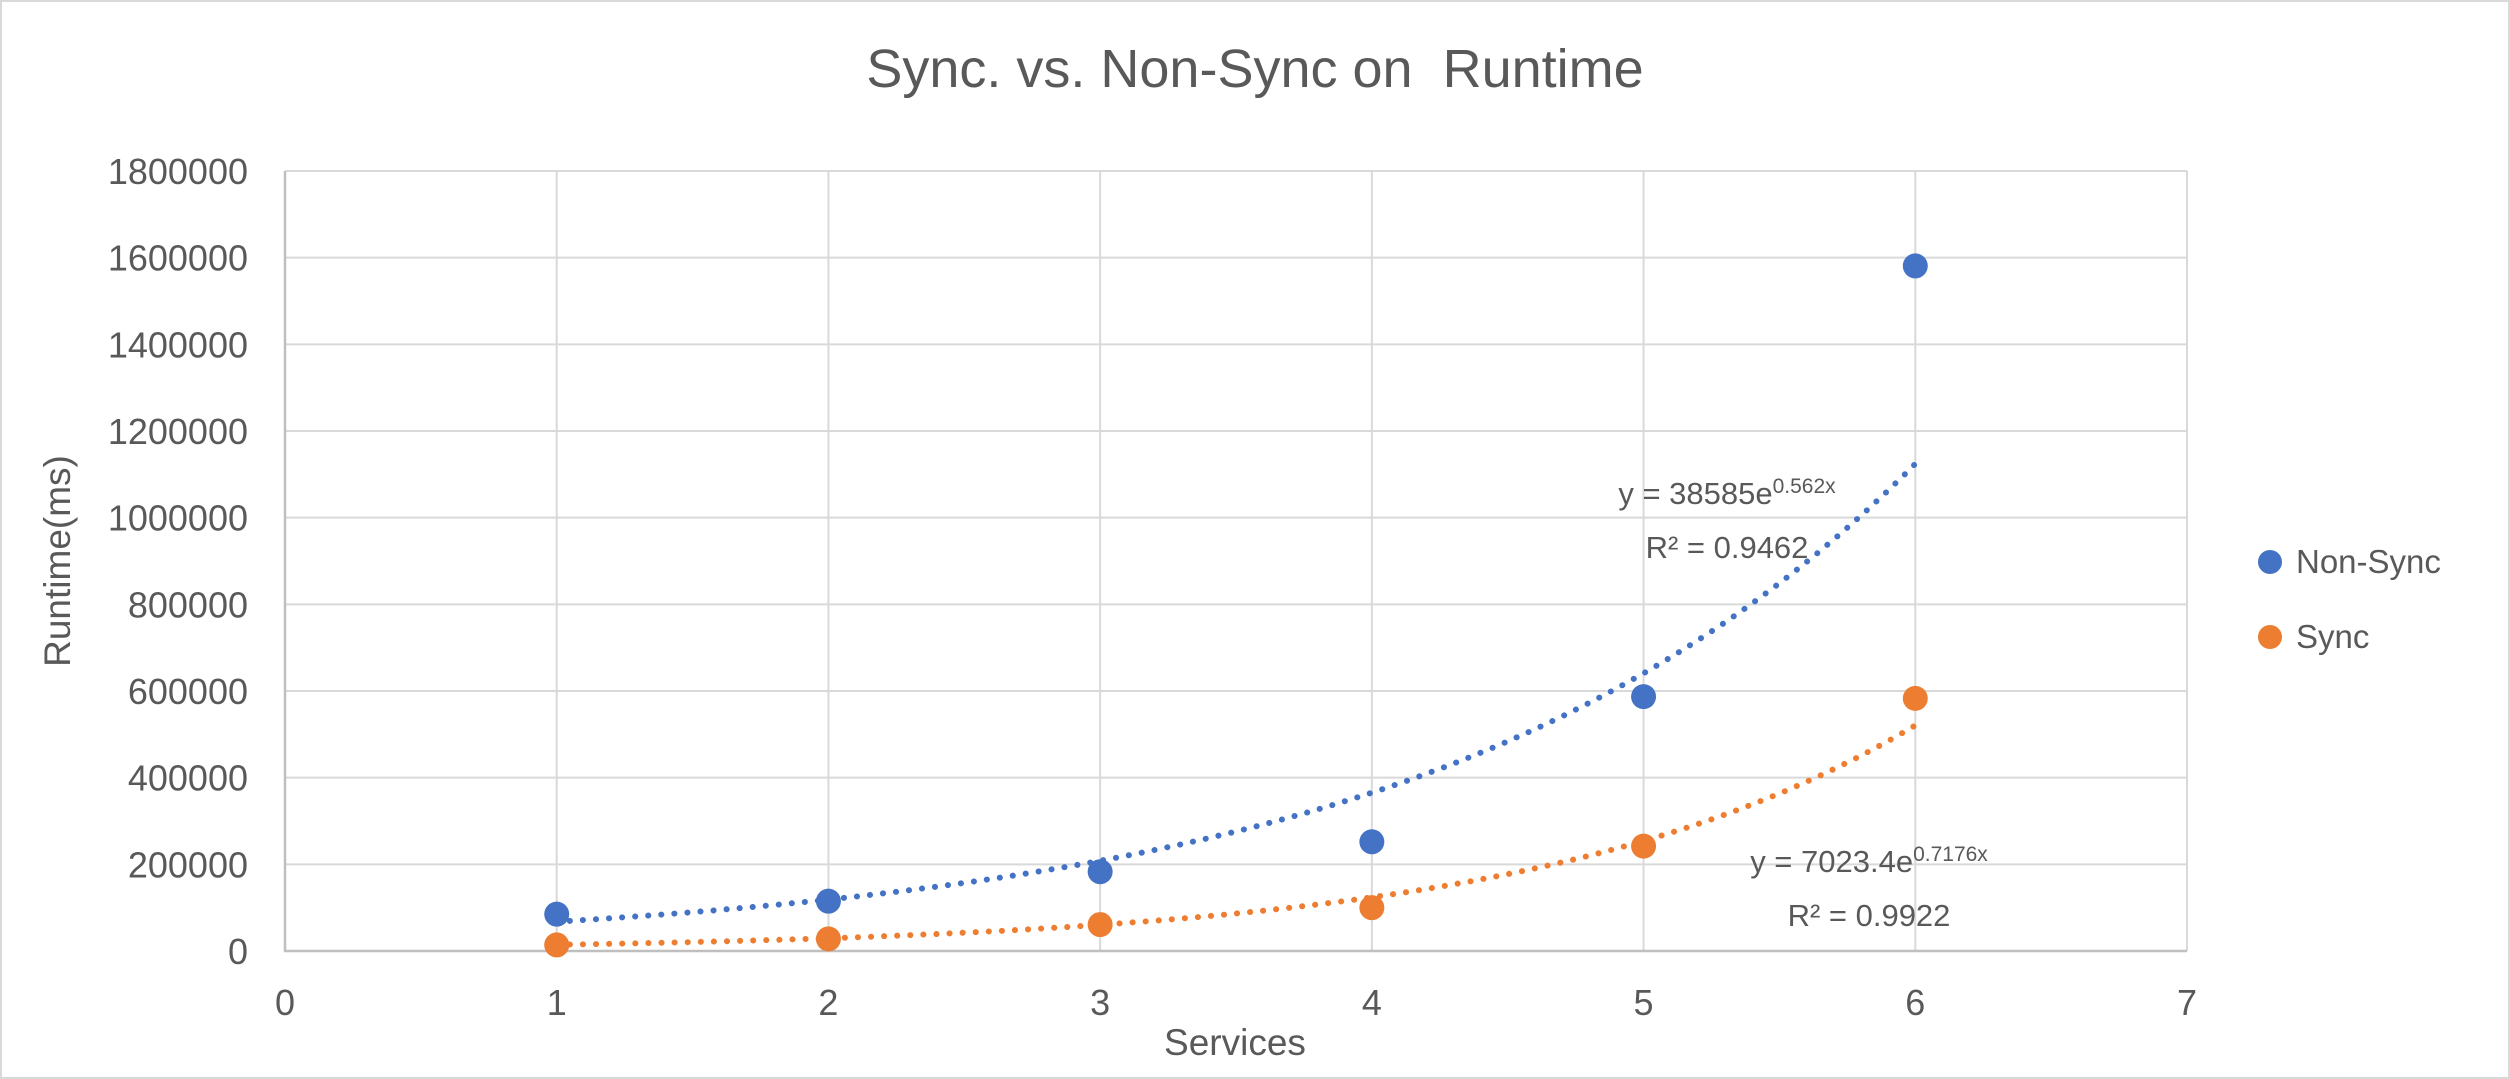 This screenshot has height=1079, width=2510. Describe the element at coordinates (1236, 835) in the screenshot. I see `trendline-sync` at that location.